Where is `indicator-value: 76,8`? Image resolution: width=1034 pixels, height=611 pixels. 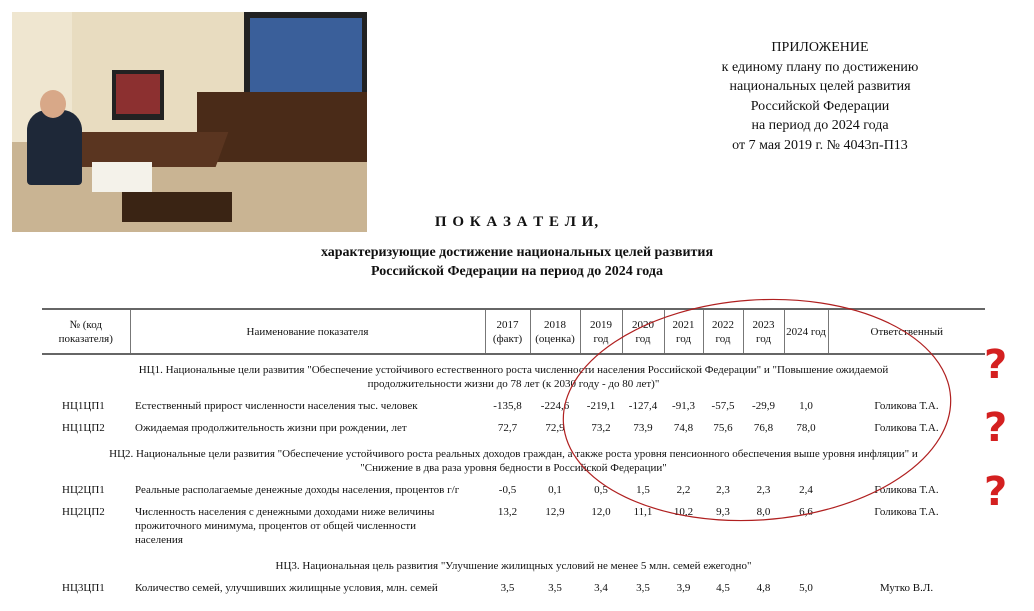
indicator-value: 76,8 is located at coordinates (763, 428).